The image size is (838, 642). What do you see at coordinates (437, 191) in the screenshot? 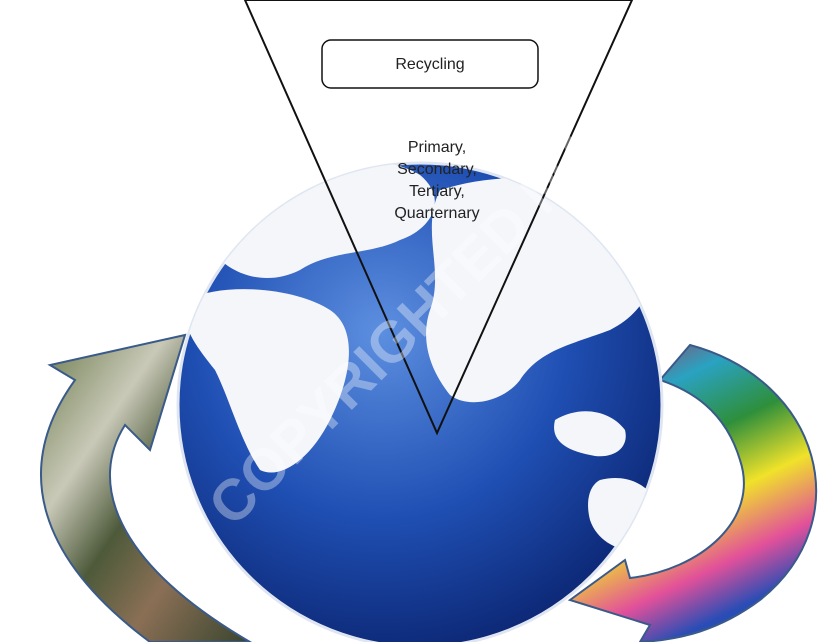
I see `stage-label: Tertiary,` at bounding box center [437, 191].